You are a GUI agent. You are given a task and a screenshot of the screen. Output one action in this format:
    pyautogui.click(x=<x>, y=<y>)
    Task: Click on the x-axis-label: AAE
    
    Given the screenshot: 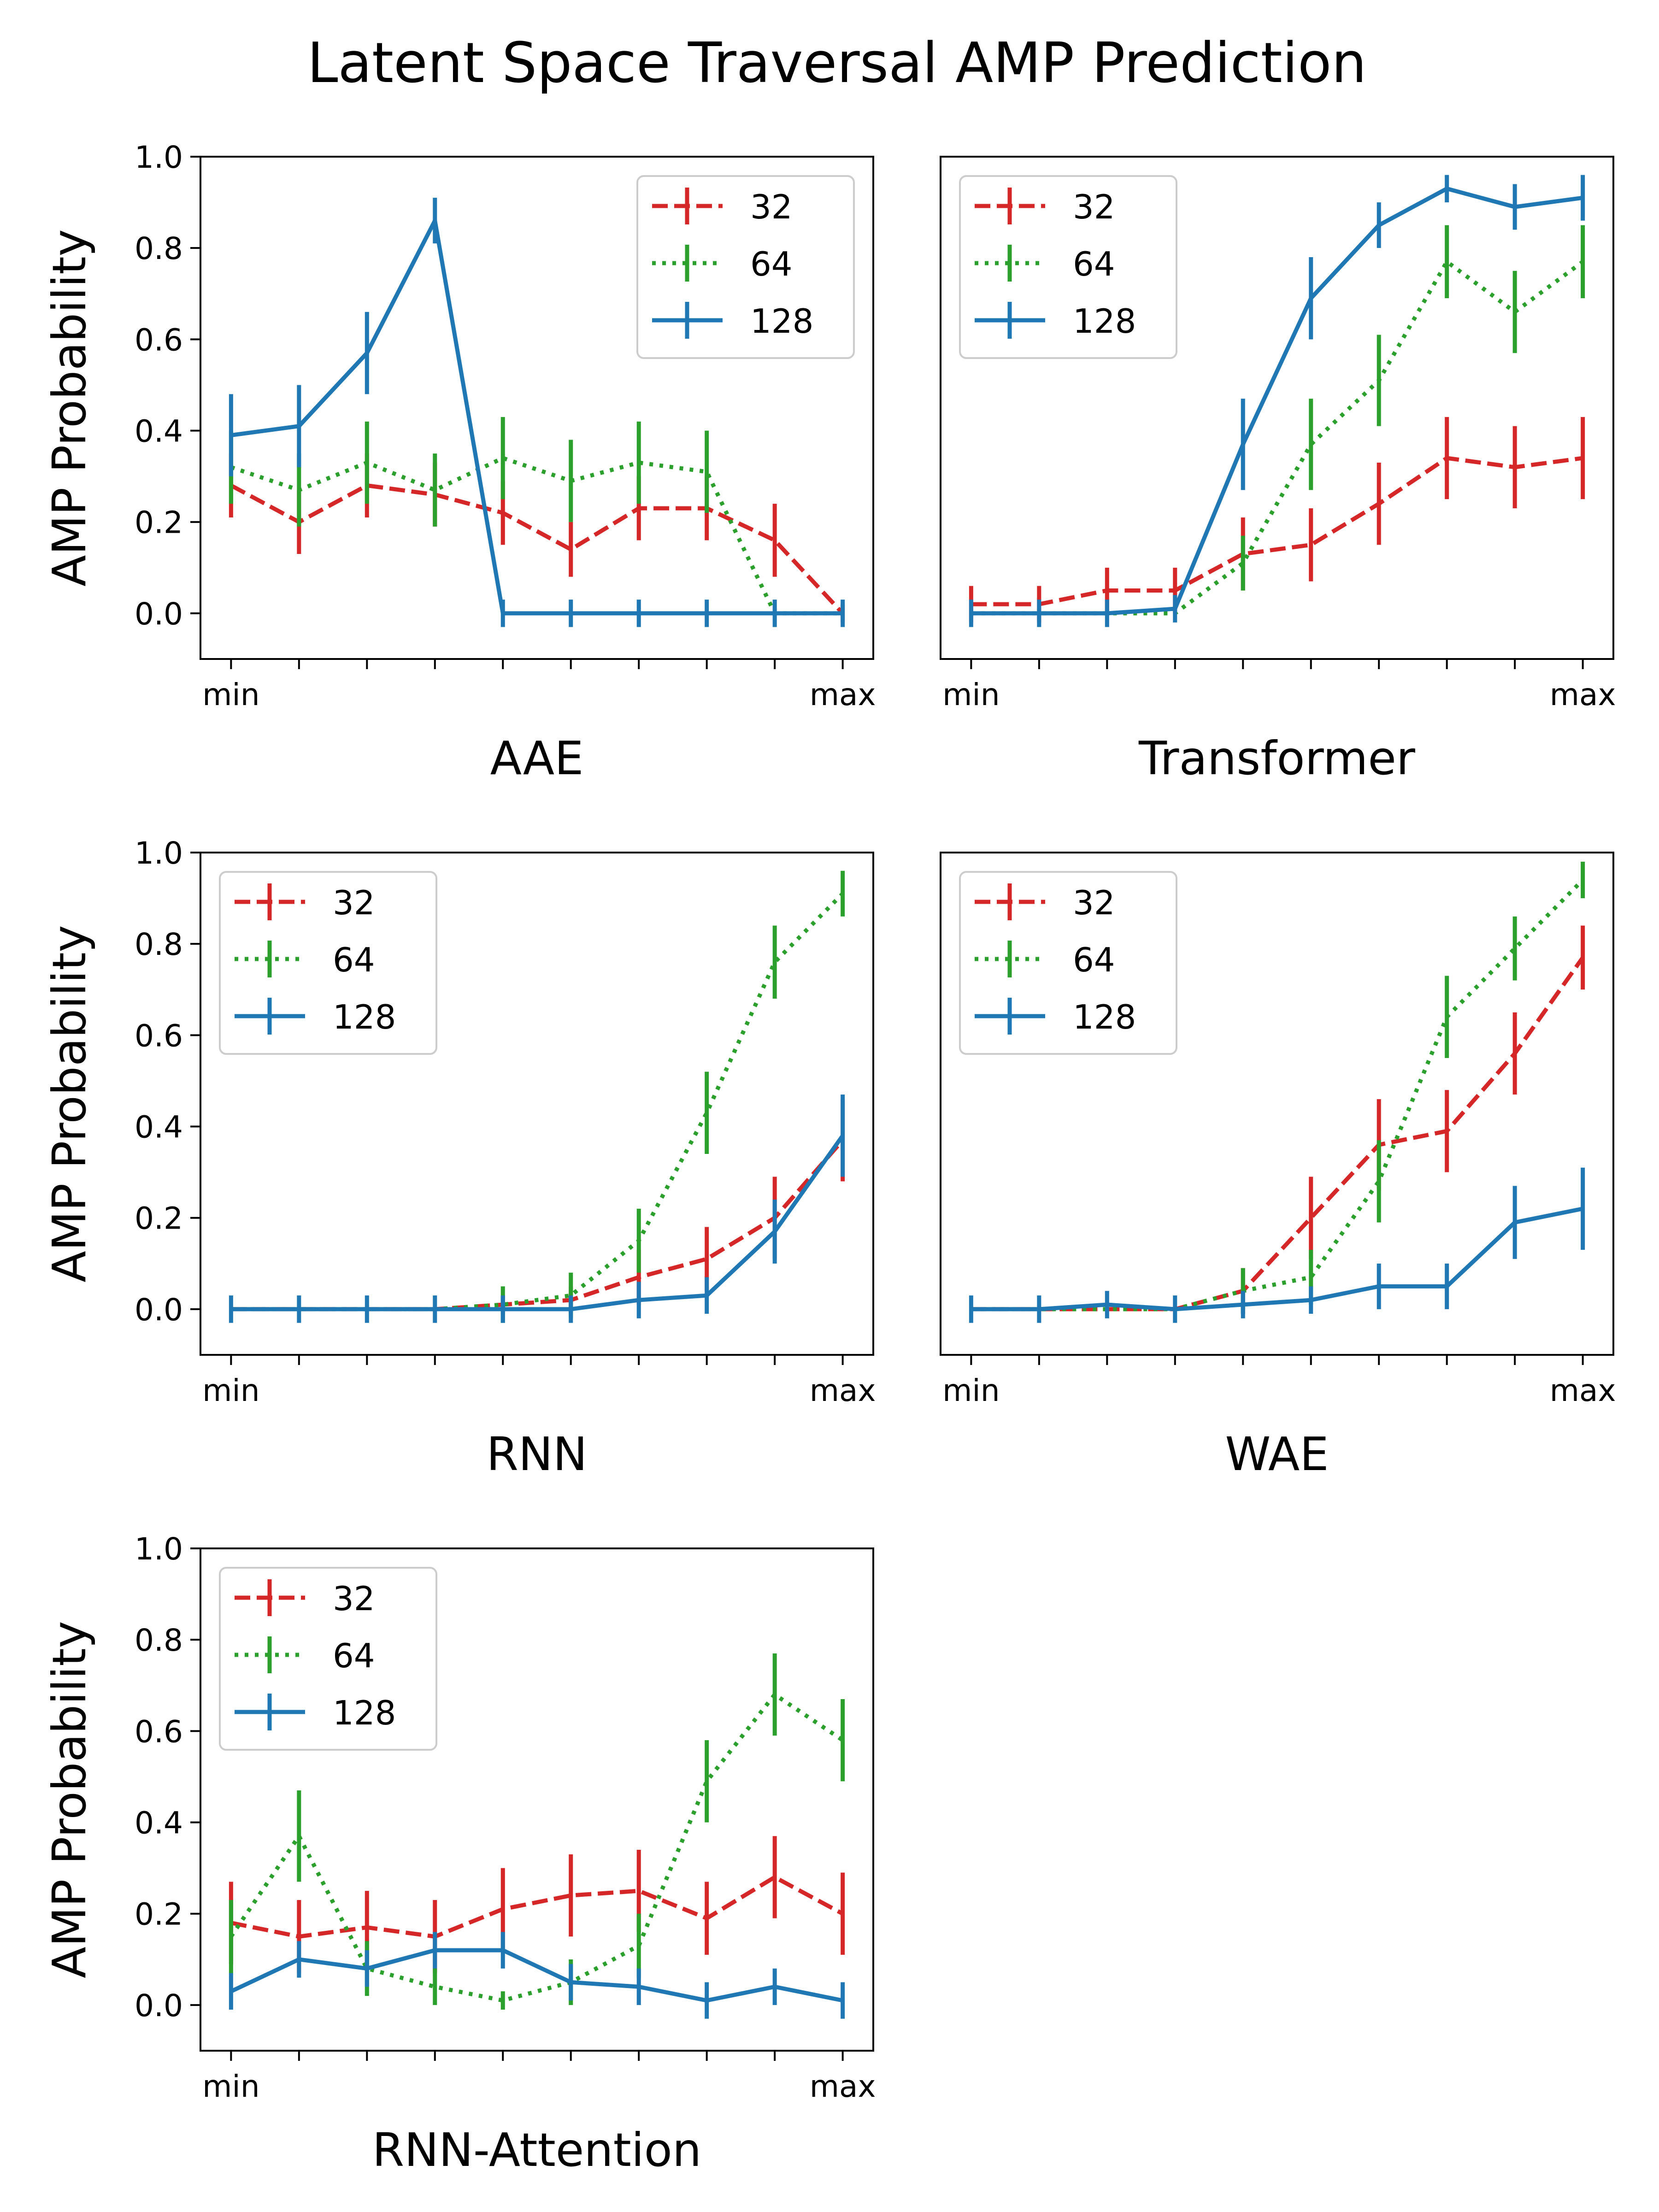 What is the action you would take?
    pyautogui.click(x=537, y=758)
    